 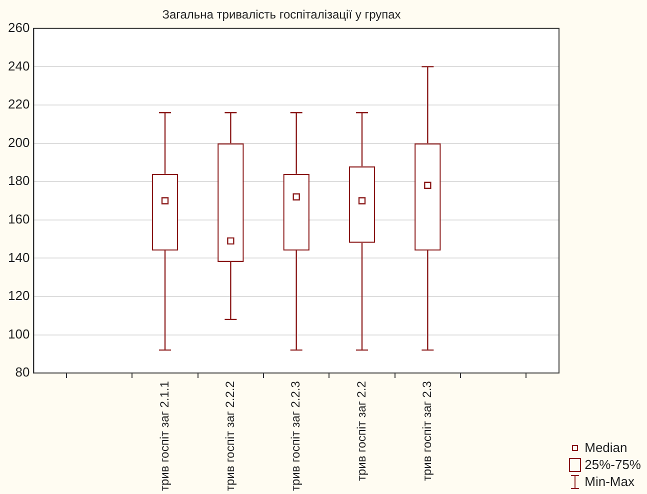 What do you see at coordinates (19, 66) in the screenshot?
I see `y-tick-label: 240` at bounding box center [19, 66].